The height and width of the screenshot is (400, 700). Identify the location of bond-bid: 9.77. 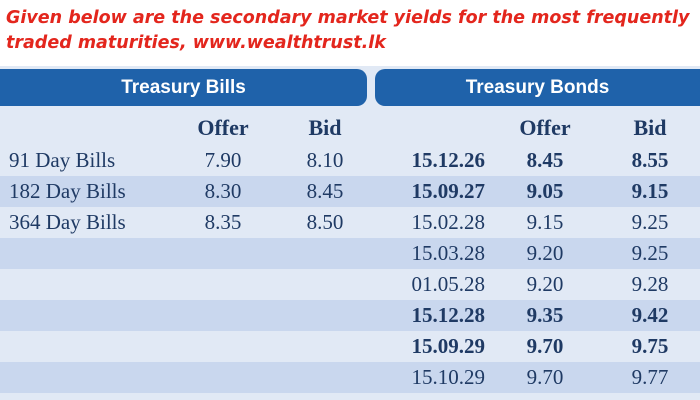
(650, 377).